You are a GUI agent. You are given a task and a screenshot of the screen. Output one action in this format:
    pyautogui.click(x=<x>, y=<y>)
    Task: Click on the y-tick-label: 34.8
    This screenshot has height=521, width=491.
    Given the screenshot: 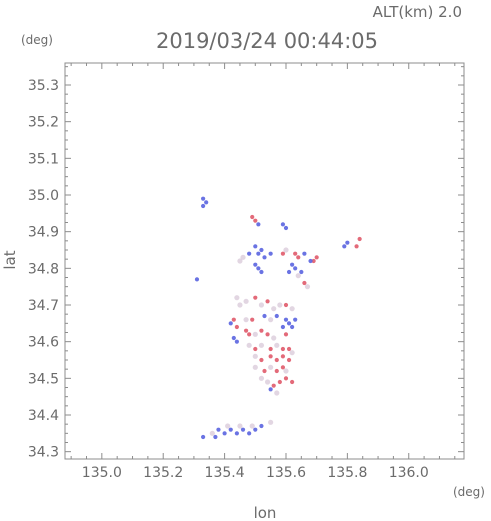 What is the action you would take?
    pyautogui.click(x=43, y=269)
    